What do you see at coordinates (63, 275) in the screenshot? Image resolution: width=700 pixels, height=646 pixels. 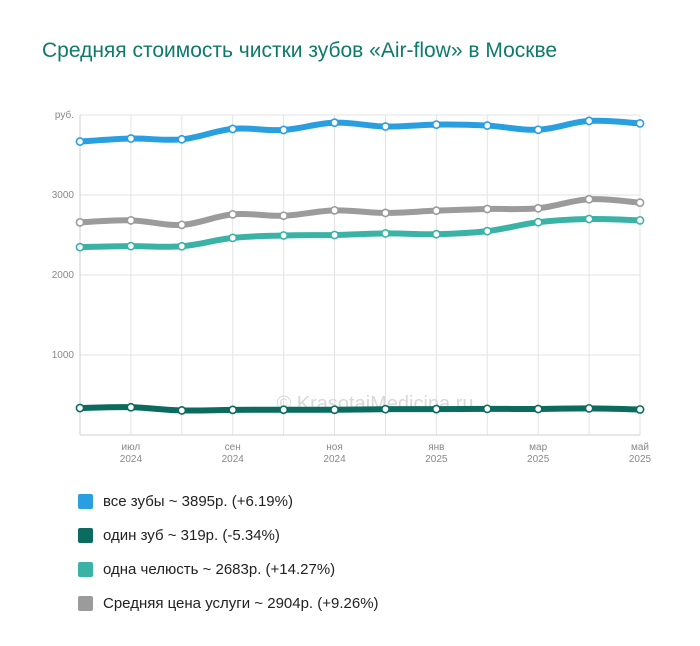 I see `y-tick-label: 2000` at bounding box center [63, 275].